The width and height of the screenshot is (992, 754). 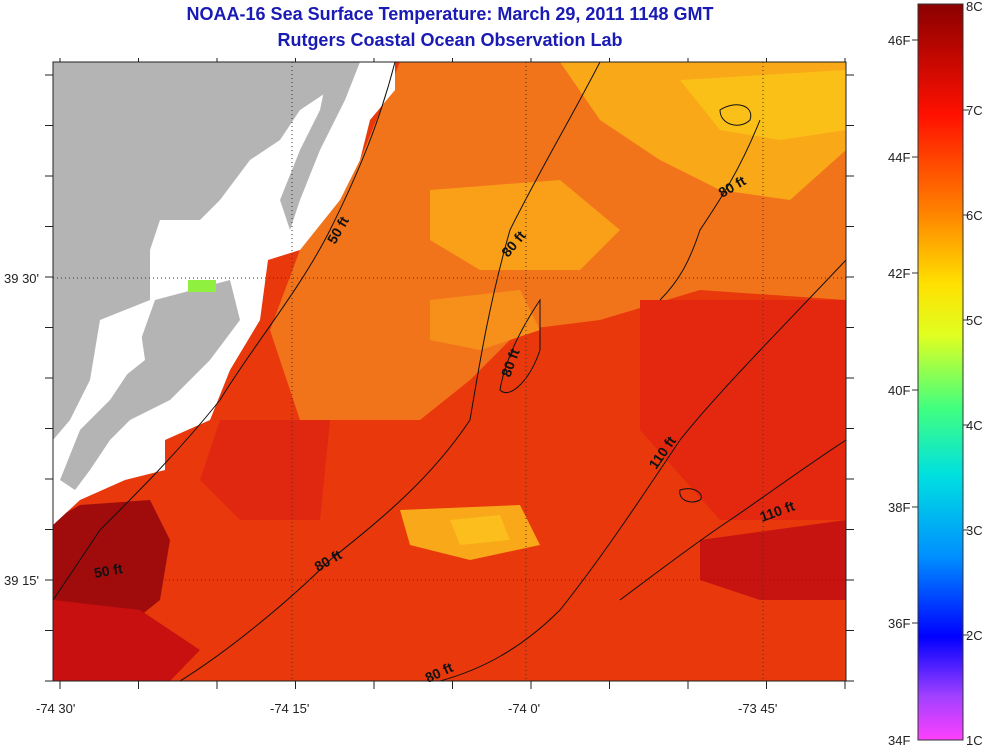 I want to click on colorbar, so click(x=940, y=372).